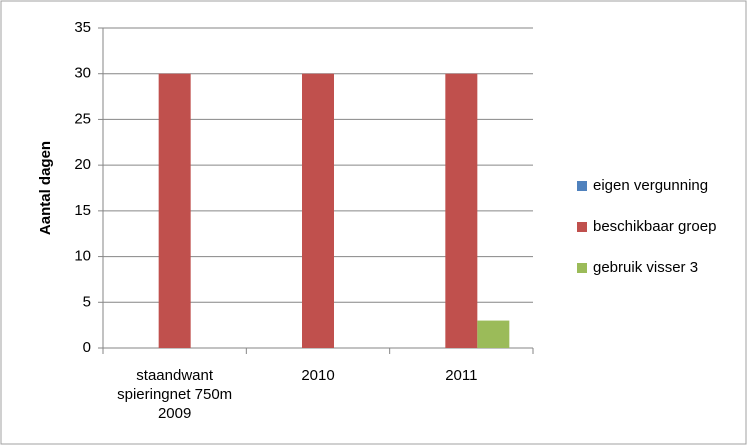  Describe the element at coordinates (650, 185) in the screenshot. I see `legend-label: eigen vergunning` at that location.